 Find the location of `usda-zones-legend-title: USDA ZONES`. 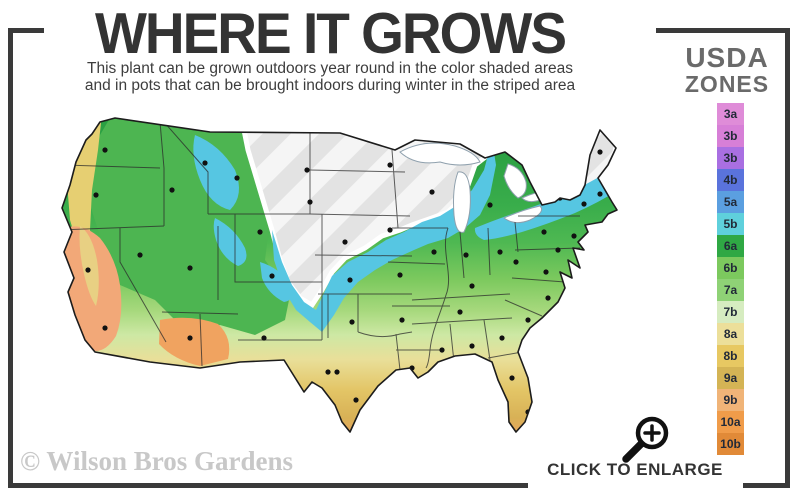

usda-zones-legend-title: USDA ZONES is located at coordinates (727, 69).